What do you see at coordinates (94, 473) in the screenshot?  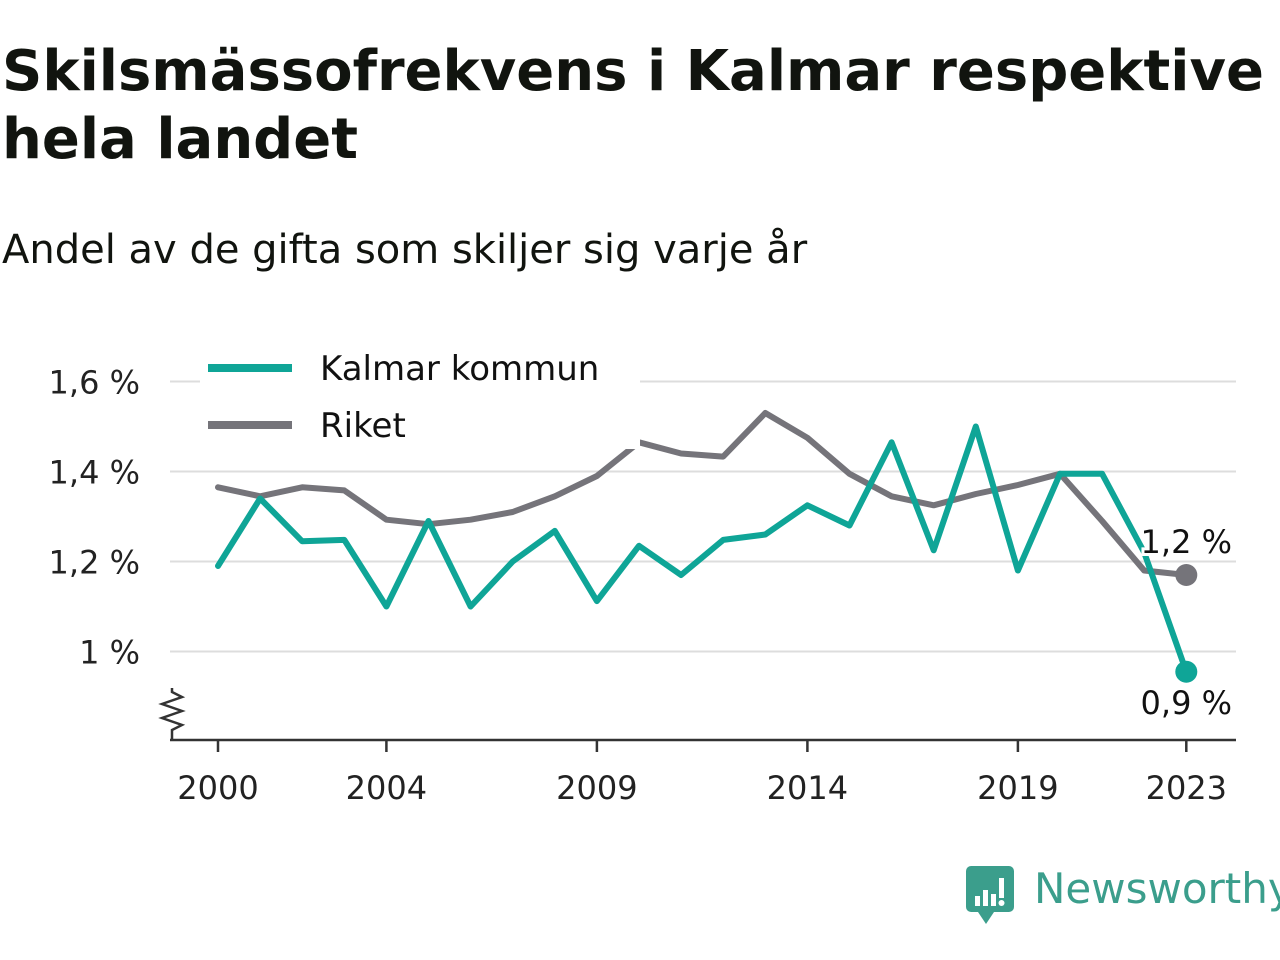 I see `y-tick-label: 1,4 %` at bounding box center [94, 473].